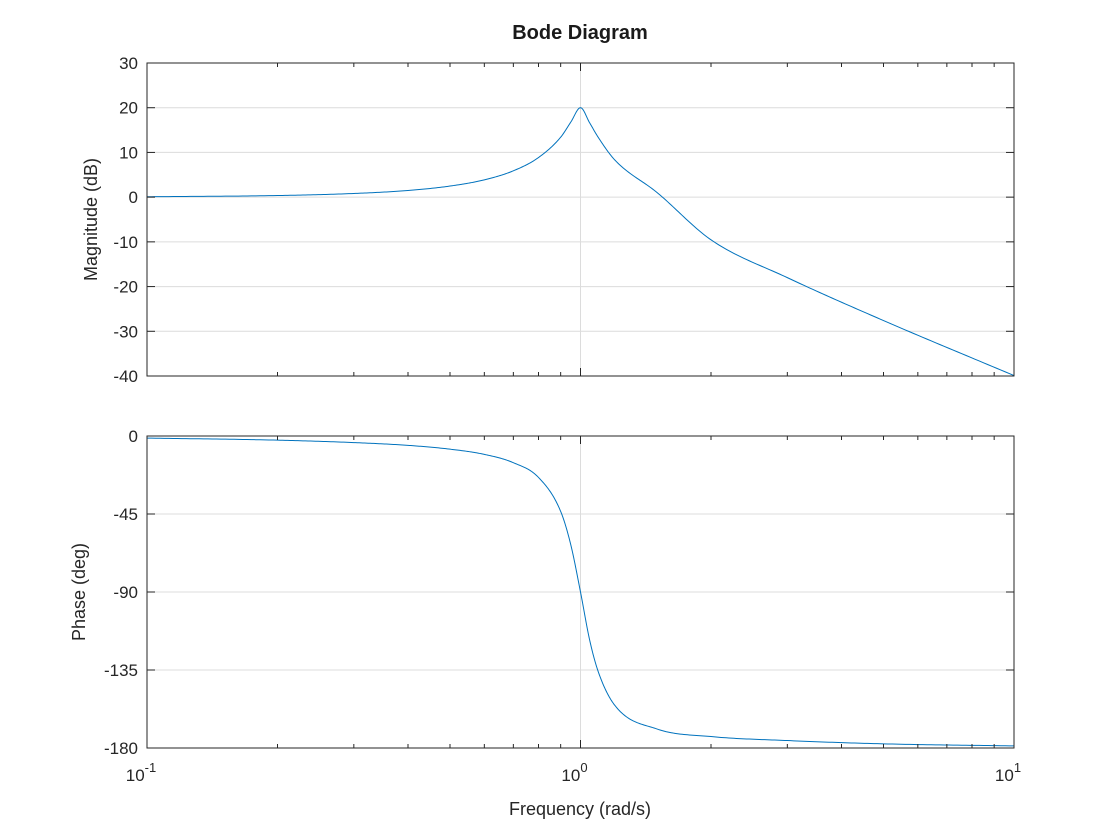 The width and height of the screenshot is (1120, 840). Describe the element at coordinates (133, 197) in the screenshot. I see `magnitude-ytick-label: 0` at that location.